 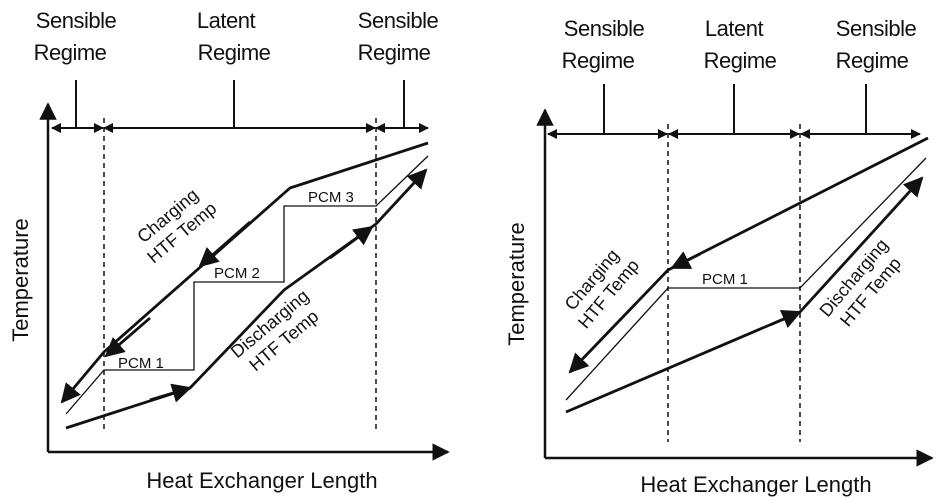 I want to click on left-discharging-arrowhead-high, so click(x=351, y=242).